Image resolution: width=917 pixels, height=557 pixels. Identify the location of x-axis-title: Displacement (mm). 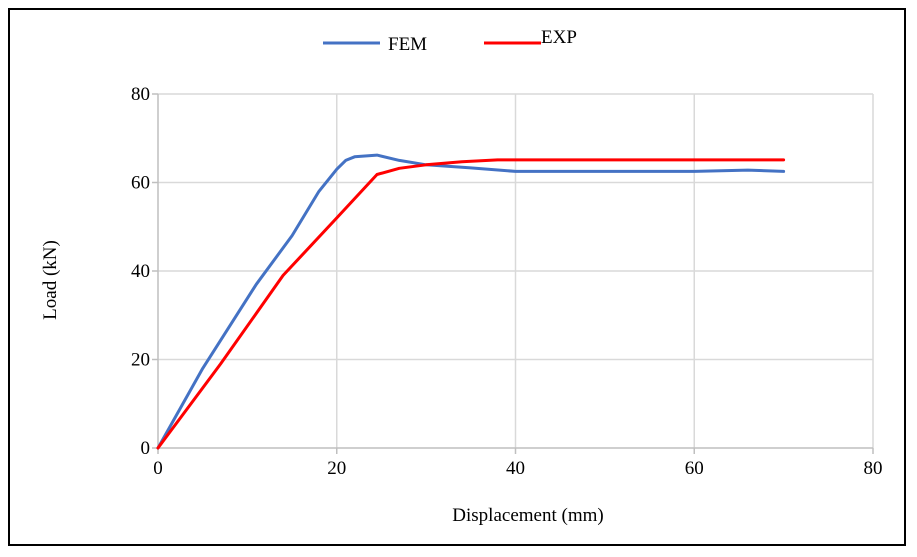
(527, 515).